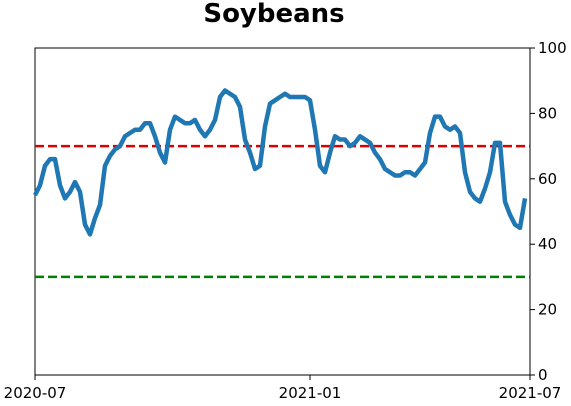 The height and width of the screenshot is (406, 571). I want to click on y-tick-label: 80, so click(547, 113).